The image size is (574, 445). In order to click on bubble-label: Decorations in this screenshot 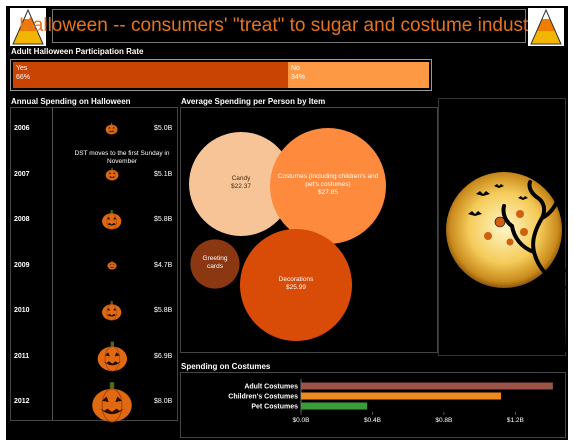, I will do `click(296, 279)`.